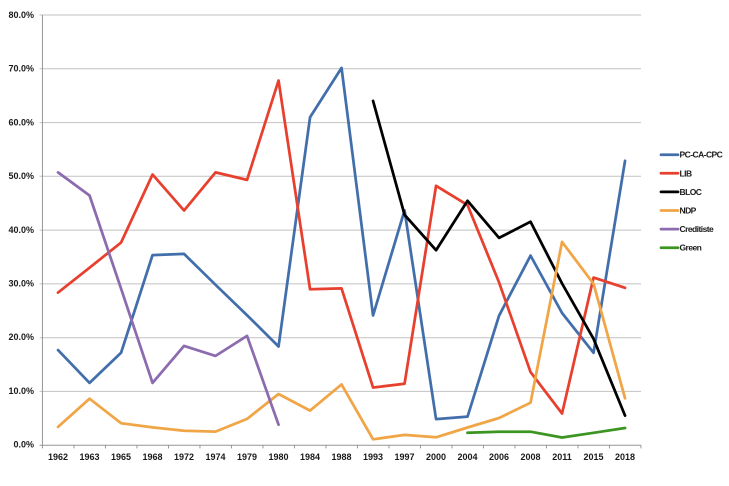  What do you see at coordinates (21, 176) in the screenshot?
I see `svg-text: 50.0%` at bounding box center [21, 176].